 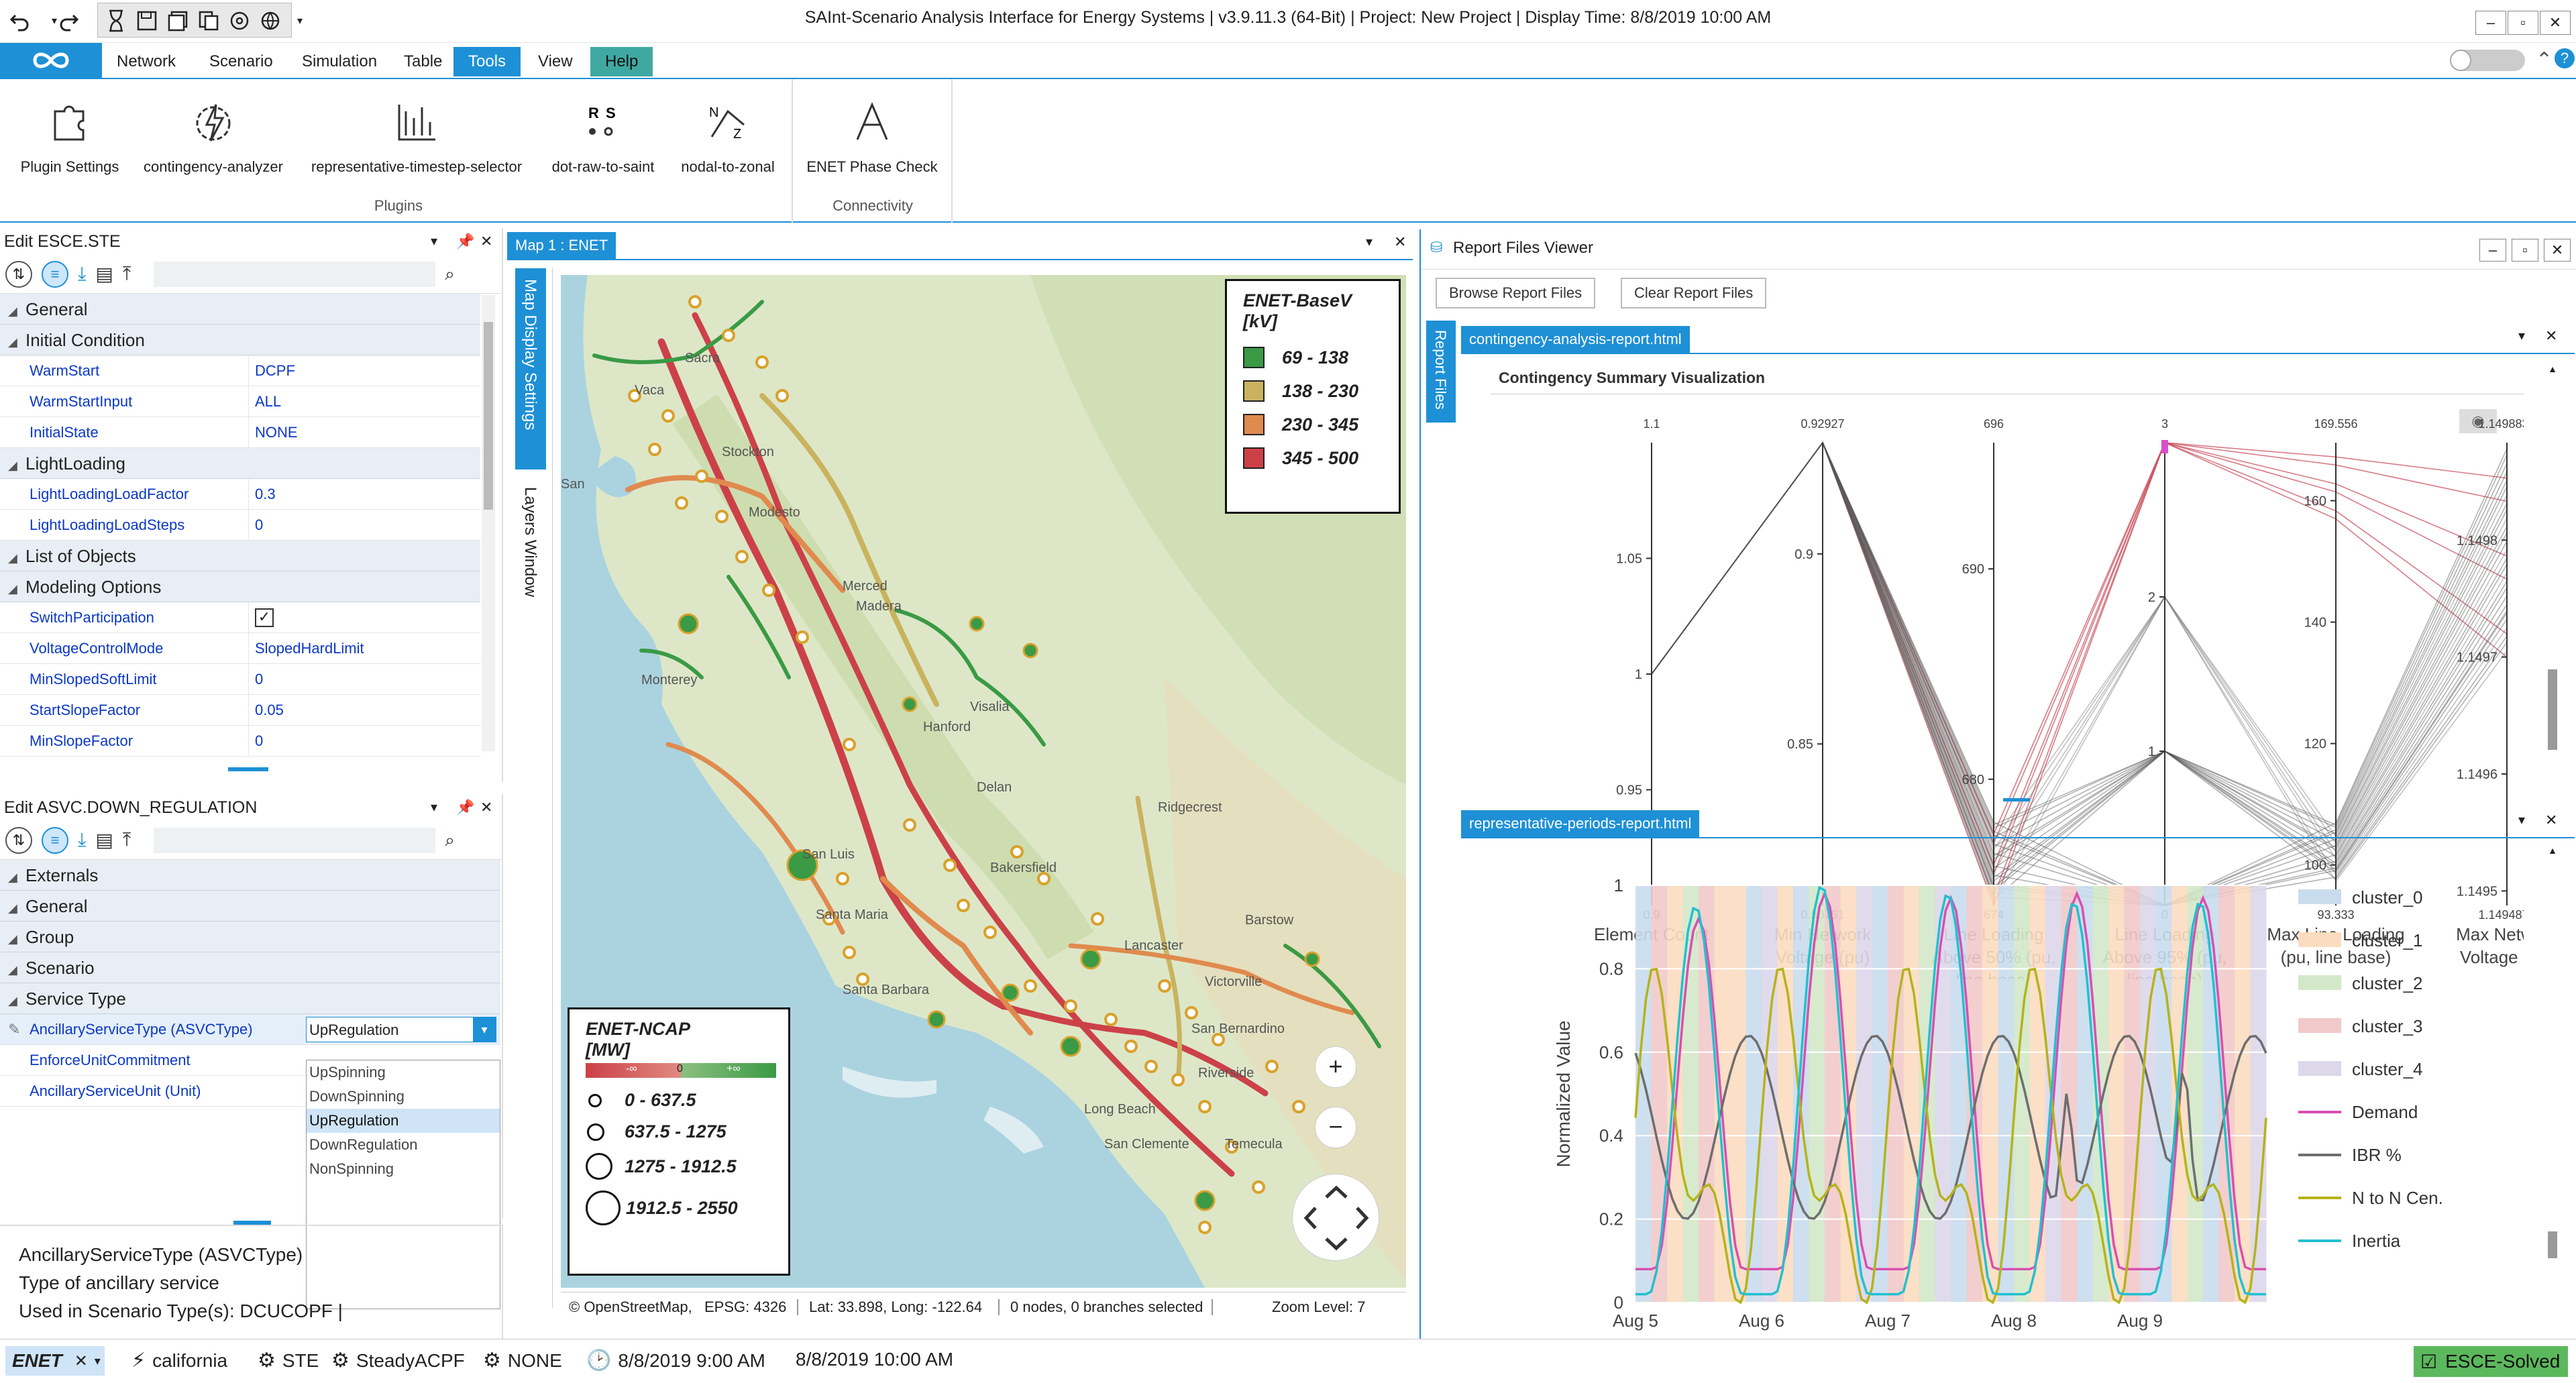 I want to click on network-close-icon: ✕, so click(x=81, y=1360).